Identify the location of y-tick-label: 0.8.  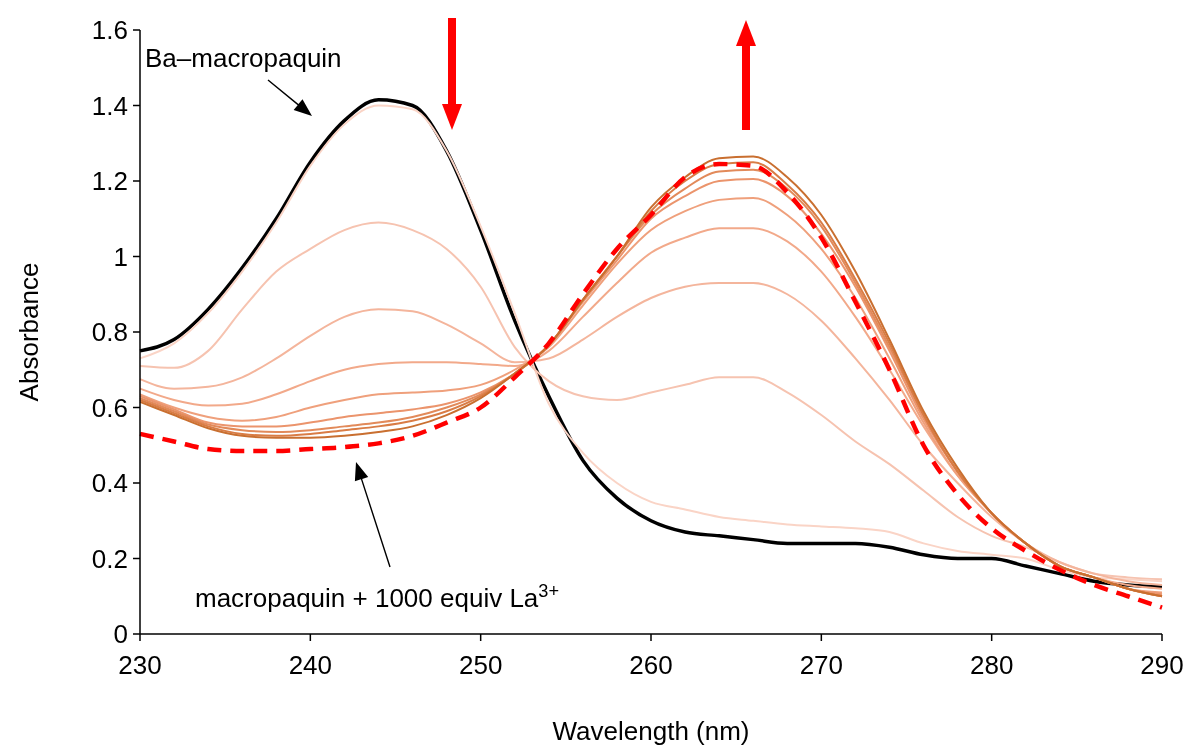
(109, 332).